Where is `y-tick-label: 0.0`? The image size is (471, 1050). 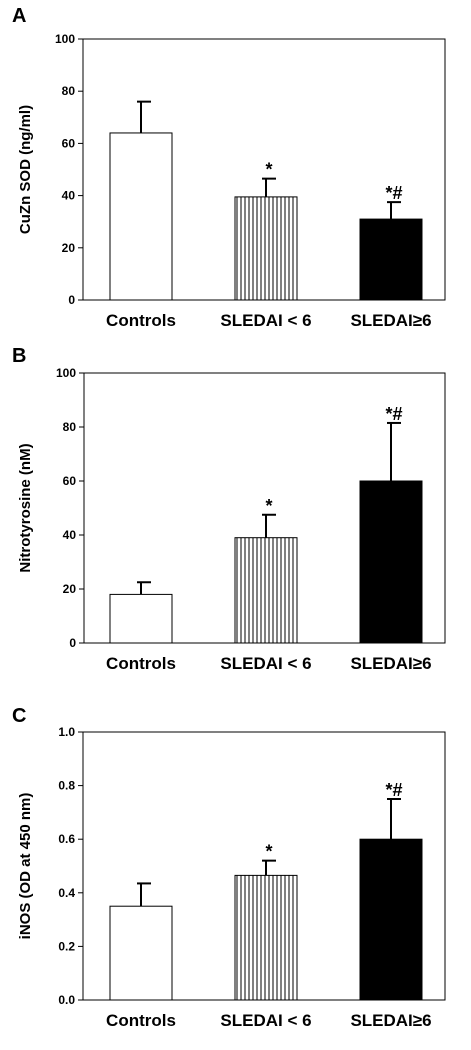 y-tick-label: 0.0 is located at coordinates (66, 1000).